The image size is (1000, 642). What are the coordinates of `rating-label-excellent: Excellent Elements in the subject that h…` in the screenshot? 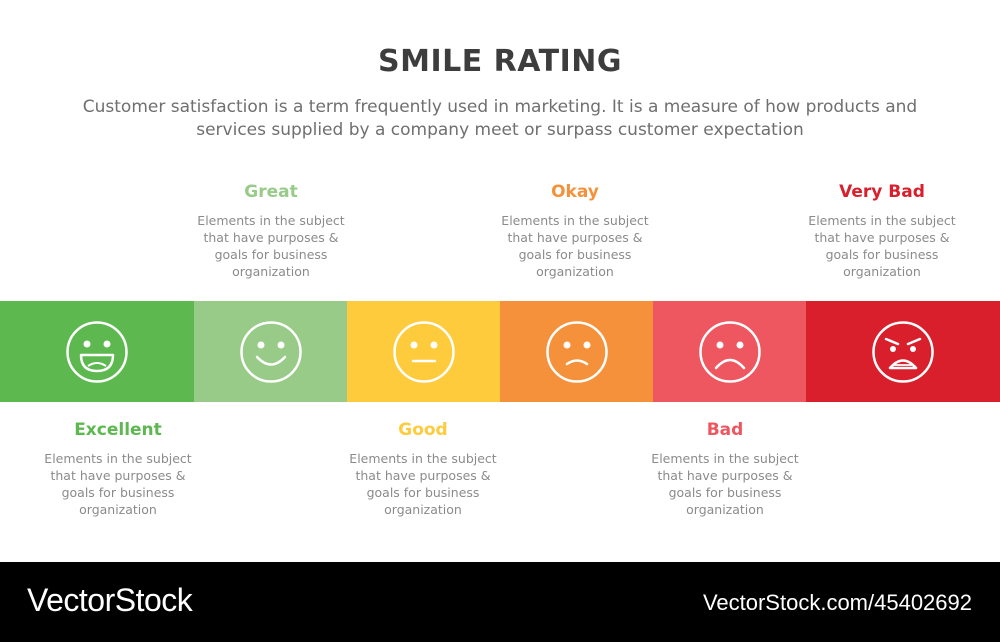 It's located at (118, 469).